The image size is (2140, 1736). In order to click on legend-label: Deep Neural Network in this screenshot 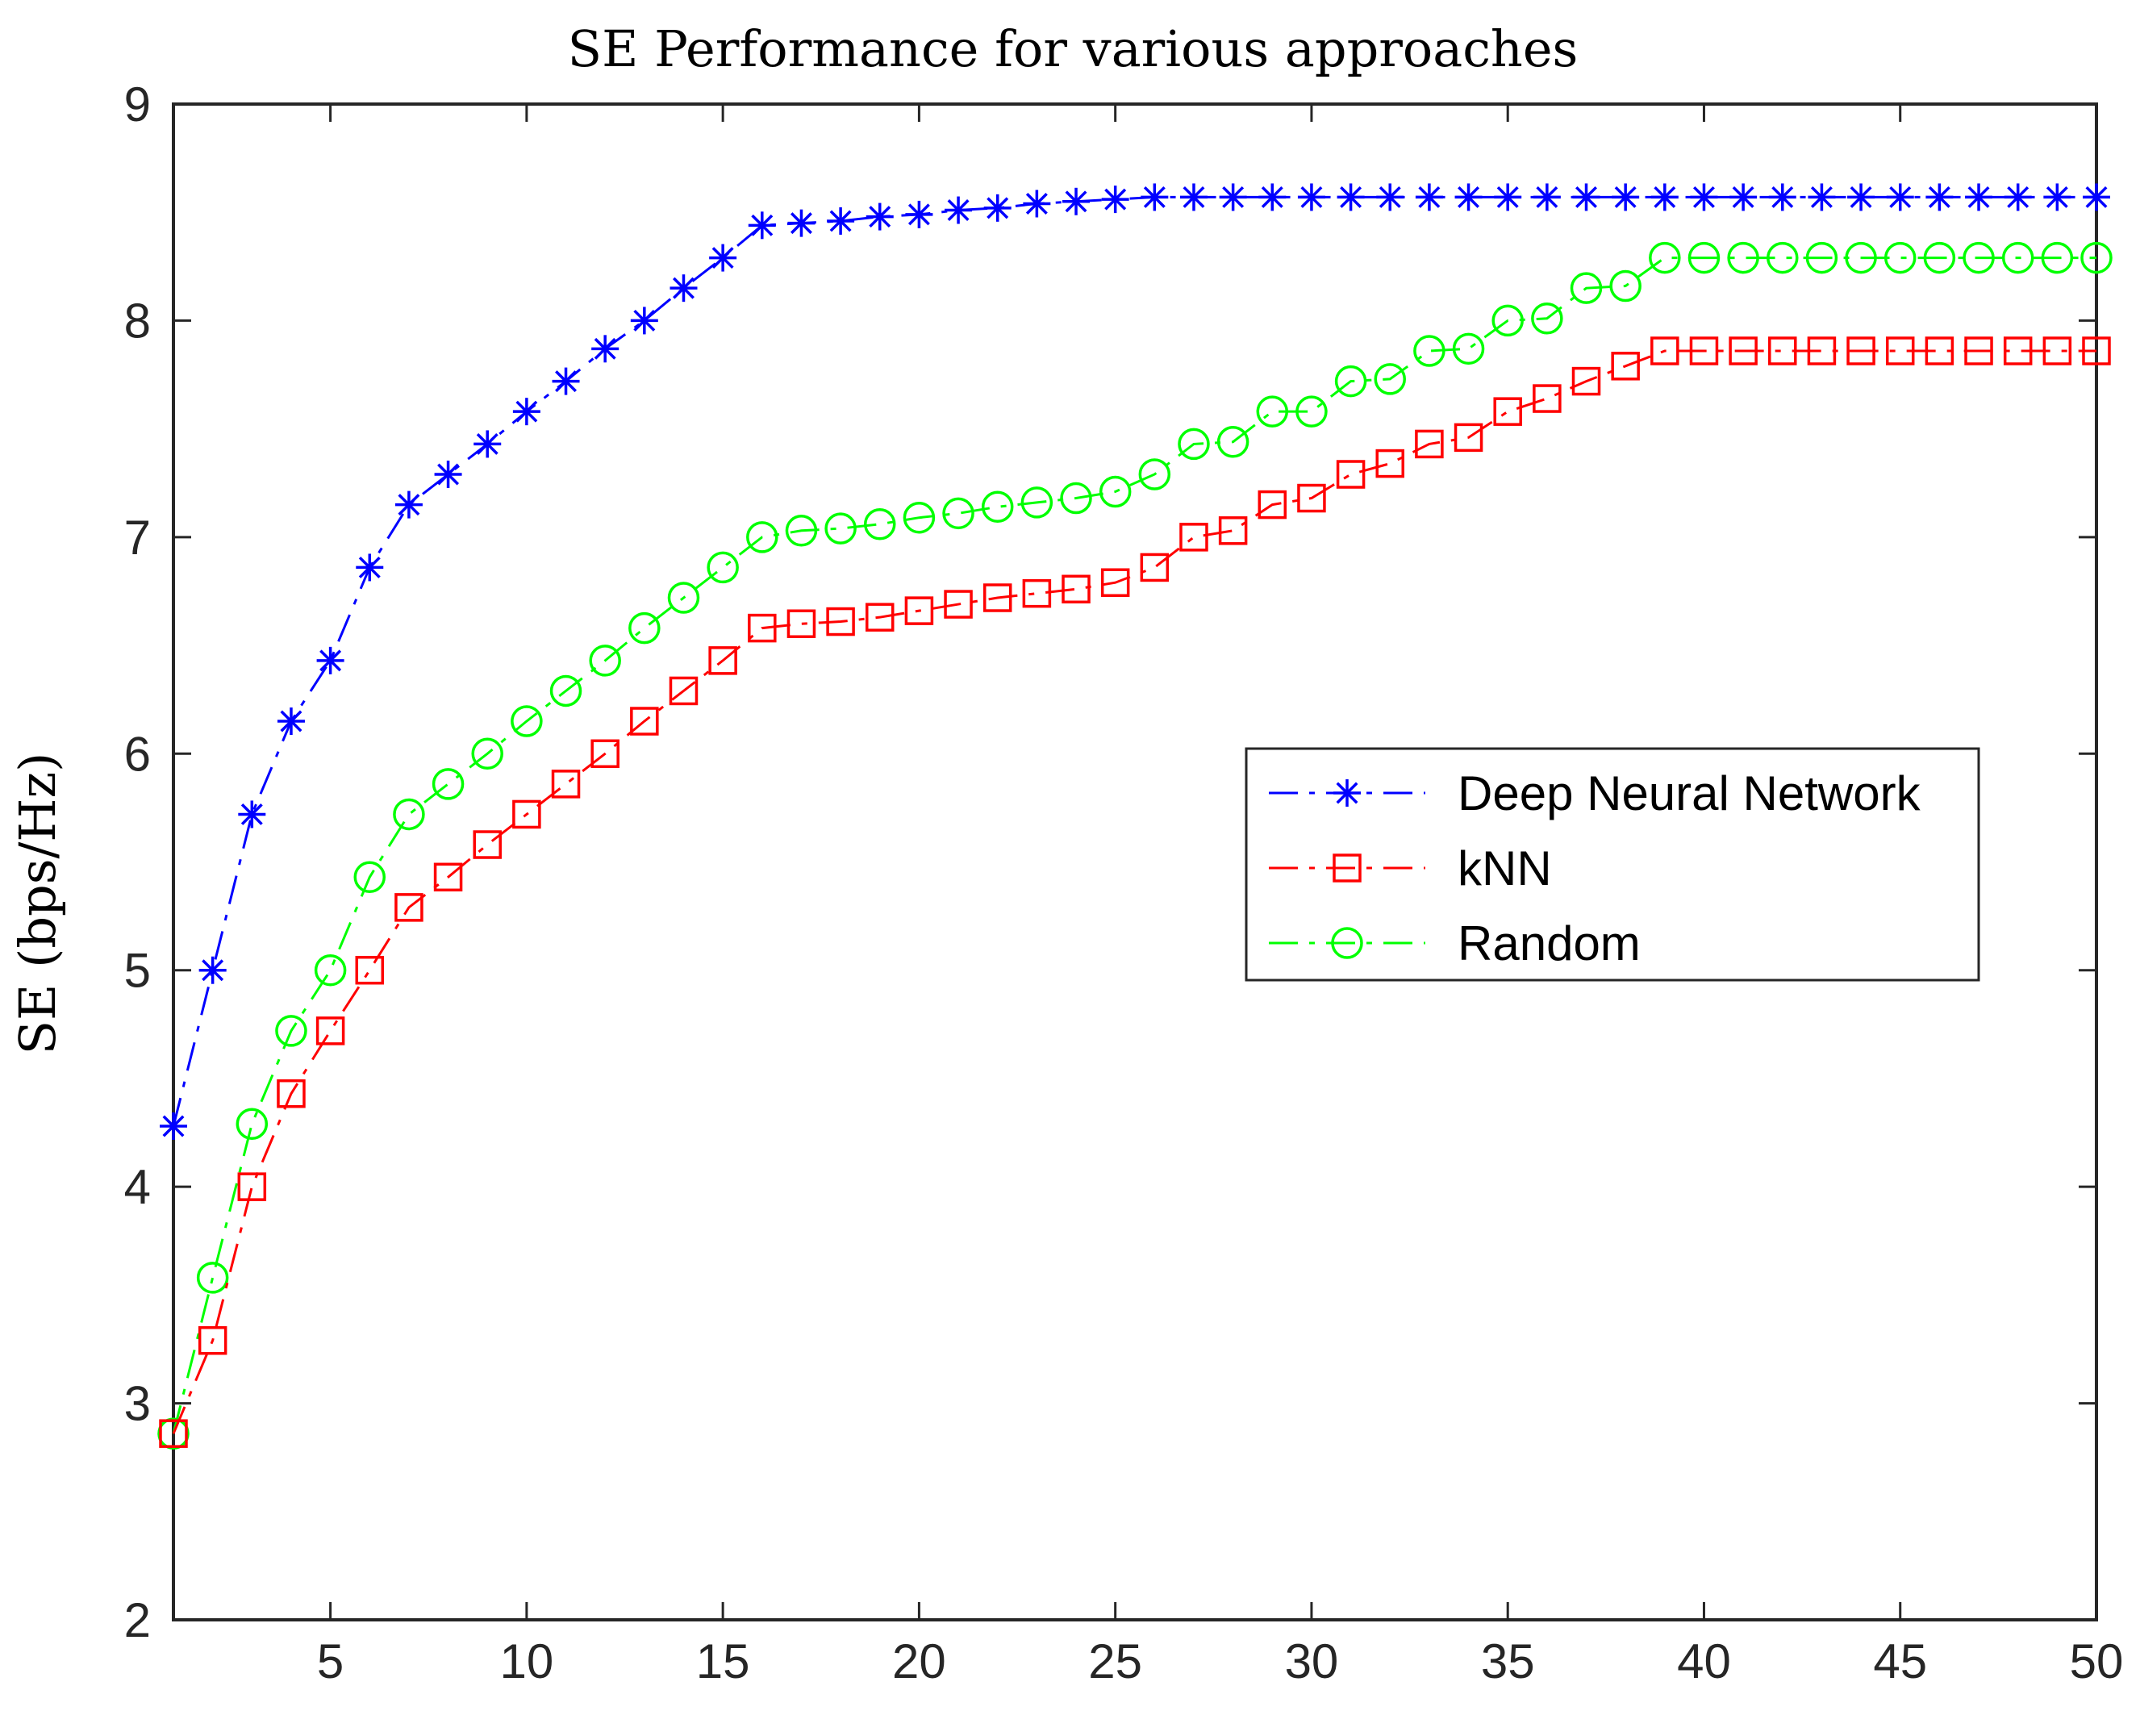, I will do `click(1690, 793)`.